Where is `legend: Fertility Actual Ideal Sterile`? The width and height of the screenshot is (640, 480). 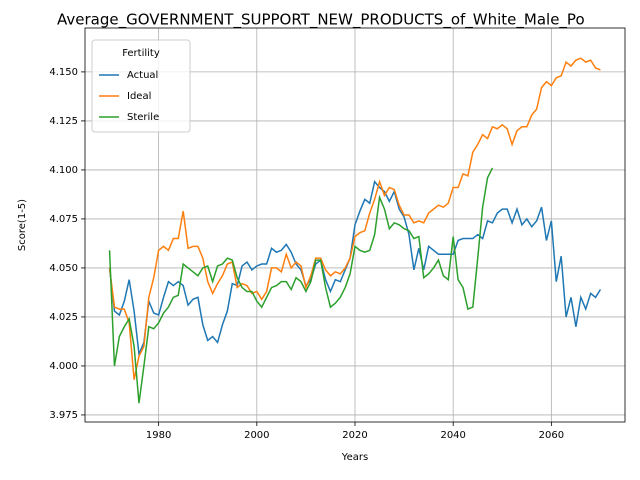
legend: Fertility Actual Ideal Sterile is located at coordinates (141, 86).